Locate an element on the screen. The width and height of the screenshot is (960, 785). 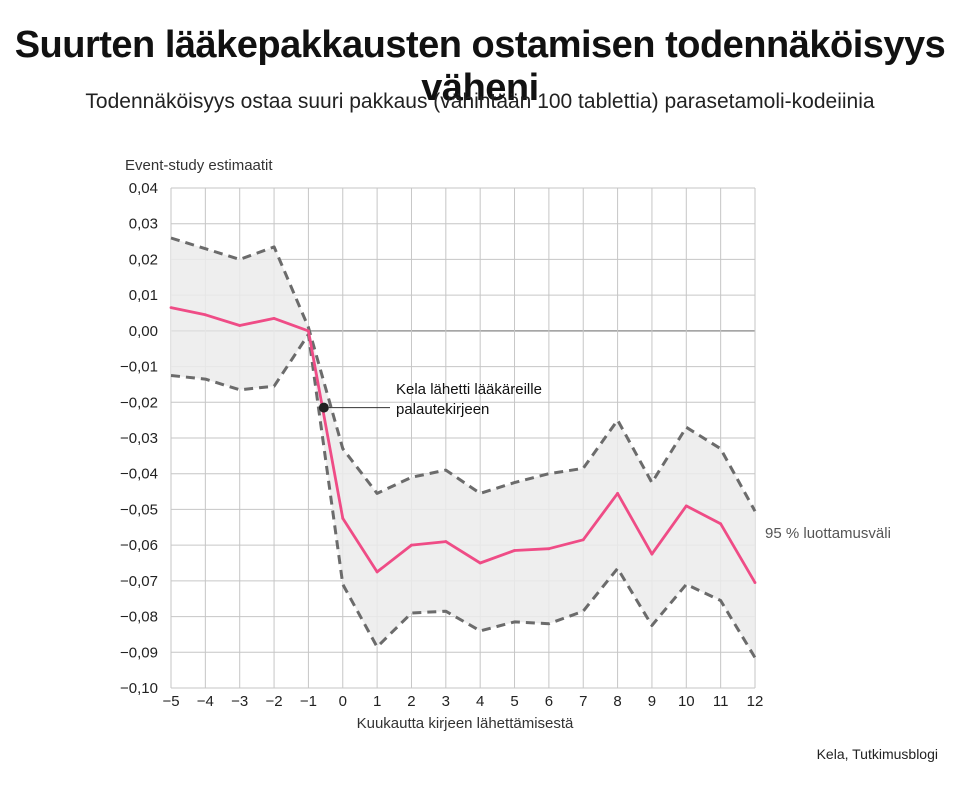
y-axis-title: Event-study estimaatit is located at coordinates (199, 165).